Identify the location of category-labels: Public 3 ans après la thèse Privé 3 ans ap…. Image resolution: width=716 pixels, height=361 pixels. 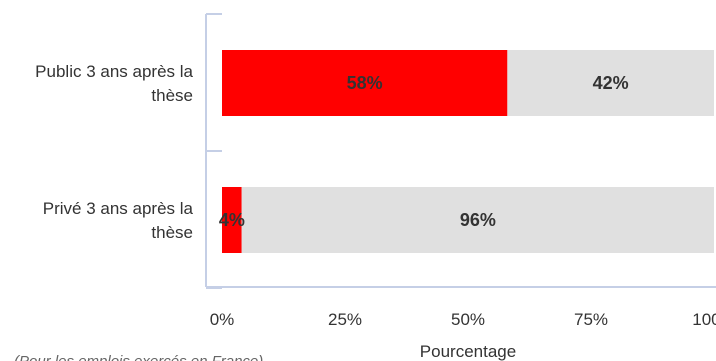
(114, 152).